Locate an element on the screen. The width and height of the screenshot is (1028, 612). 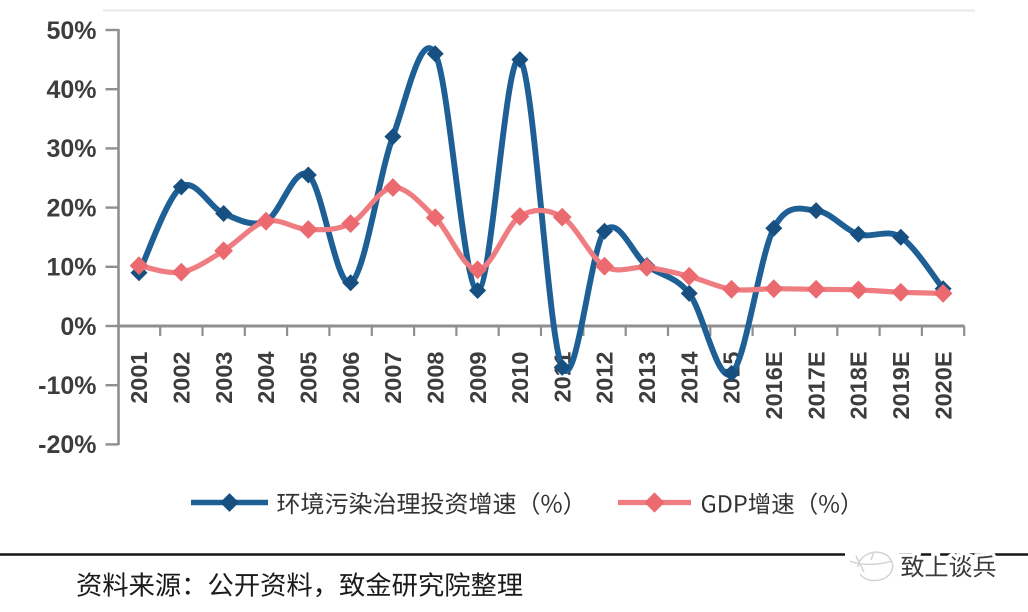
svg-text: 2006 is located at coordinates (351, 378).